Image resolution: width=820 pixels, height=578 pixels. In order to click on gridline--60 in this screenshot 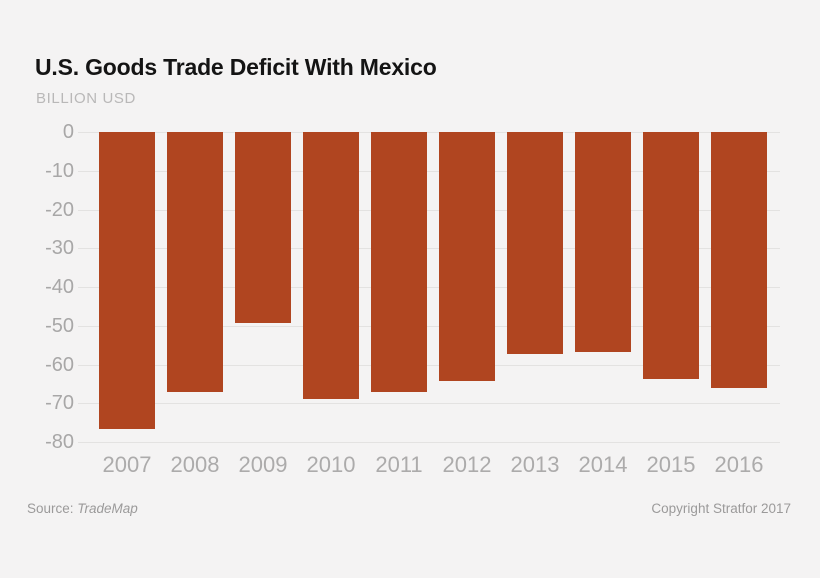, I will do `click(429, 365)`.